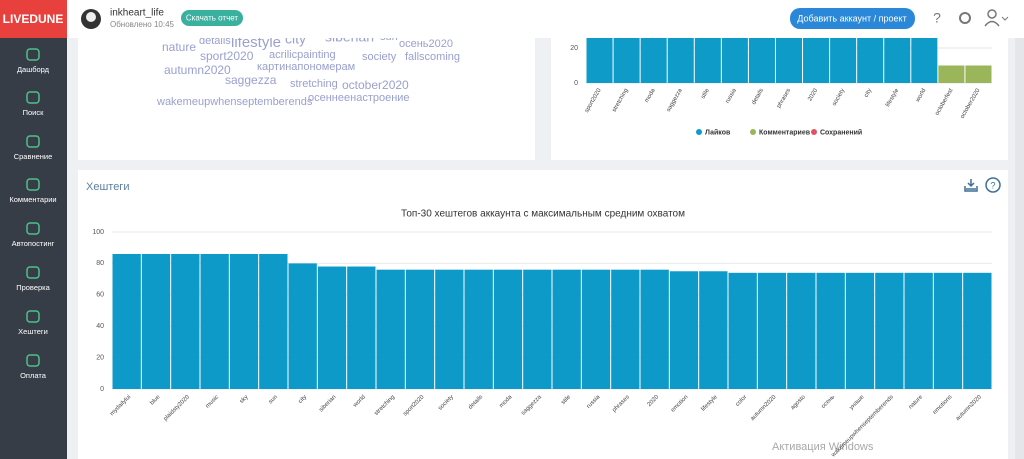  I want to click on updated: Обновлено 10:45, so click(142, 24).